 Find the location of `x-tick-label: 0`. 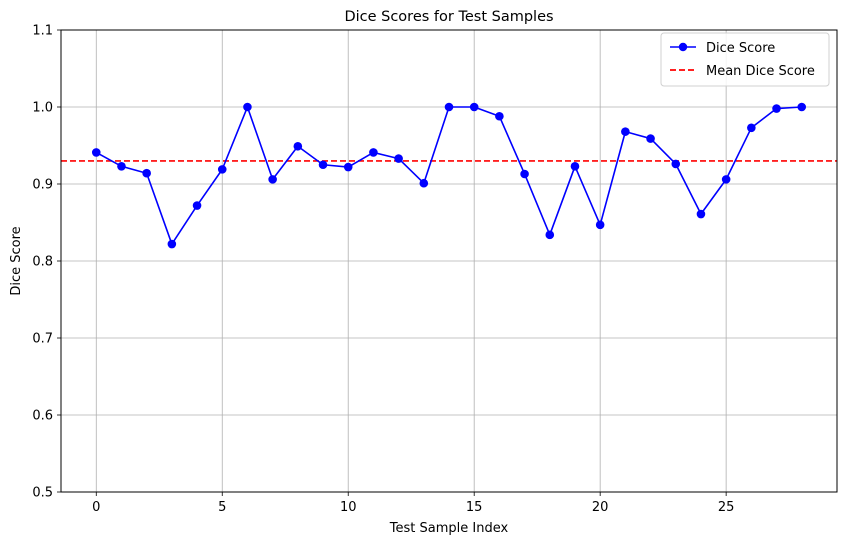

x-tick-label: 0 is located at coordinates (96, 507).